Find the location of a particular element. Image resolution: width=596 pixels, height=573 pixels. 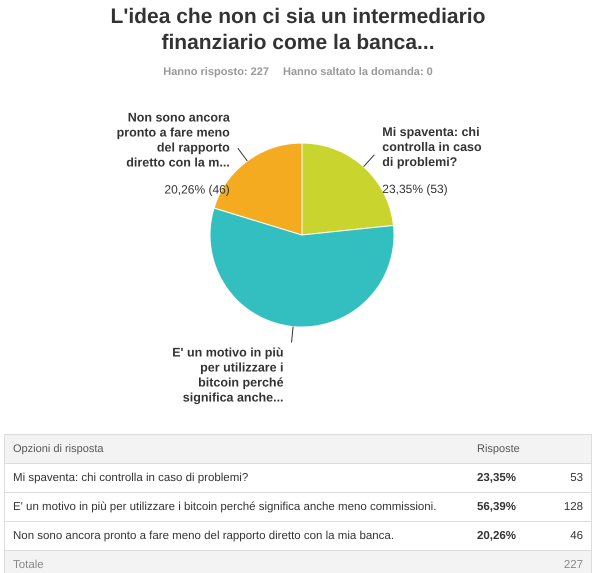

text: 46 is located at coordinates (563, 536).